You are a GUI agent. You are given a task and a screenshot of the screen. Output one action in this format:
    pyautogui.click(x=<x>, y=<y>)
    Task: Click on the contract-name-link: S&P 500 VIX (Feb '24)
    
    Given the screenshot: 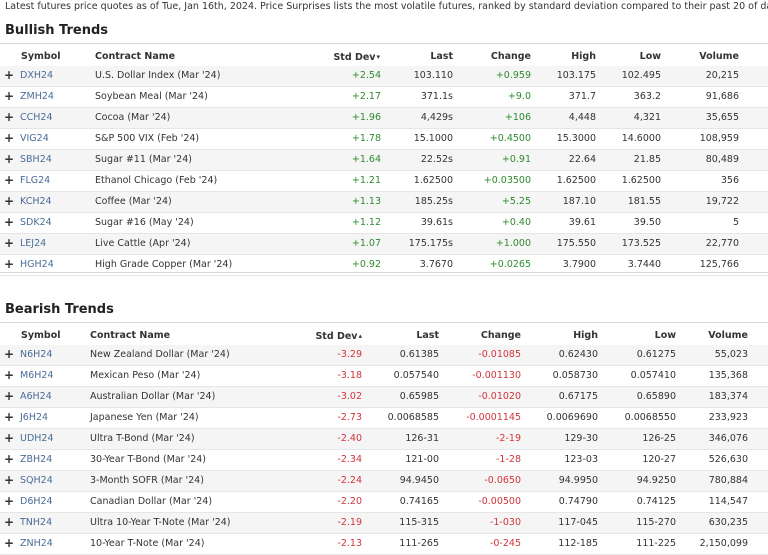 What is the action you would take?
    pyautogui.click(x=147, y=138)
    